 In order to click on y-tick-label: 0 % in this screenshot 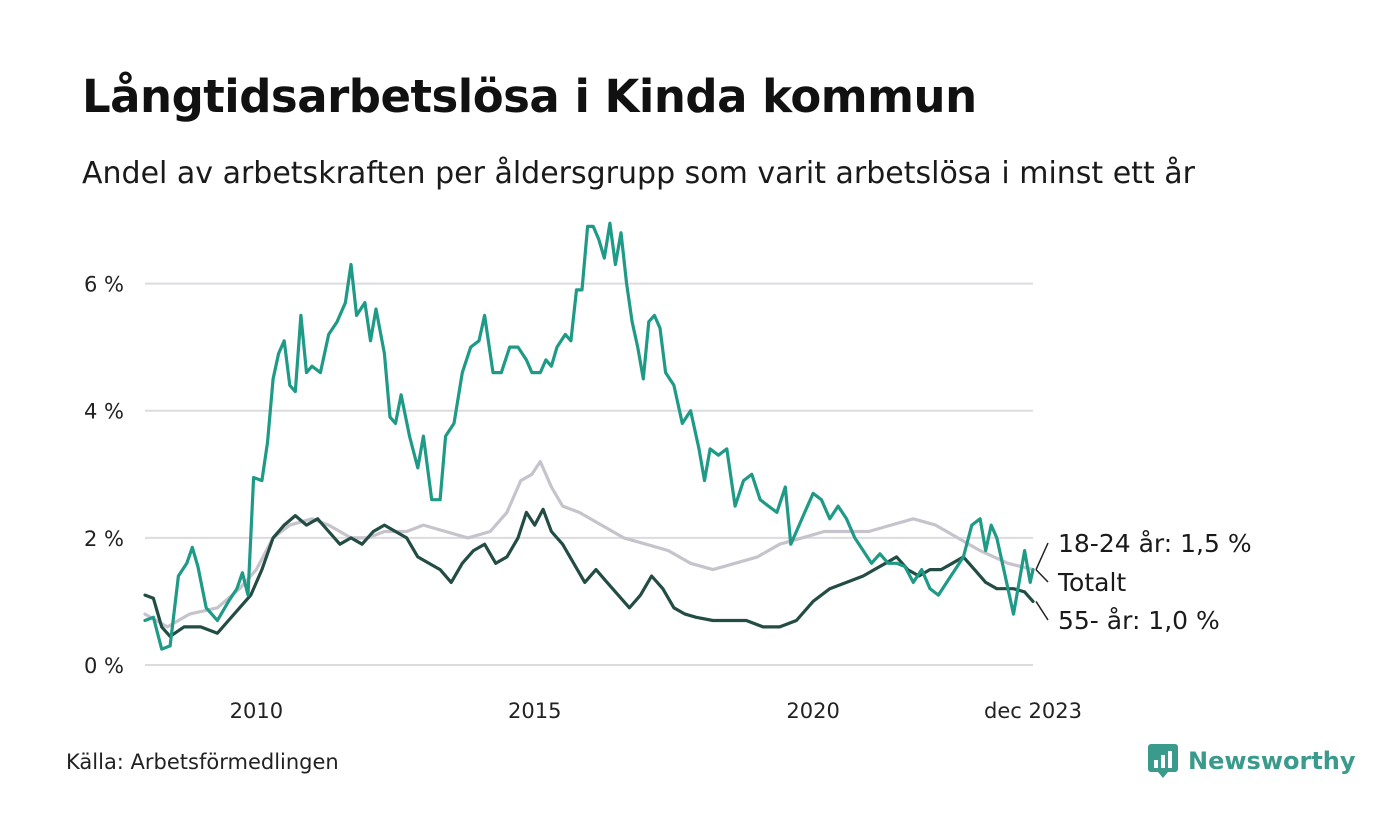, I will do `click(104, 666)`.